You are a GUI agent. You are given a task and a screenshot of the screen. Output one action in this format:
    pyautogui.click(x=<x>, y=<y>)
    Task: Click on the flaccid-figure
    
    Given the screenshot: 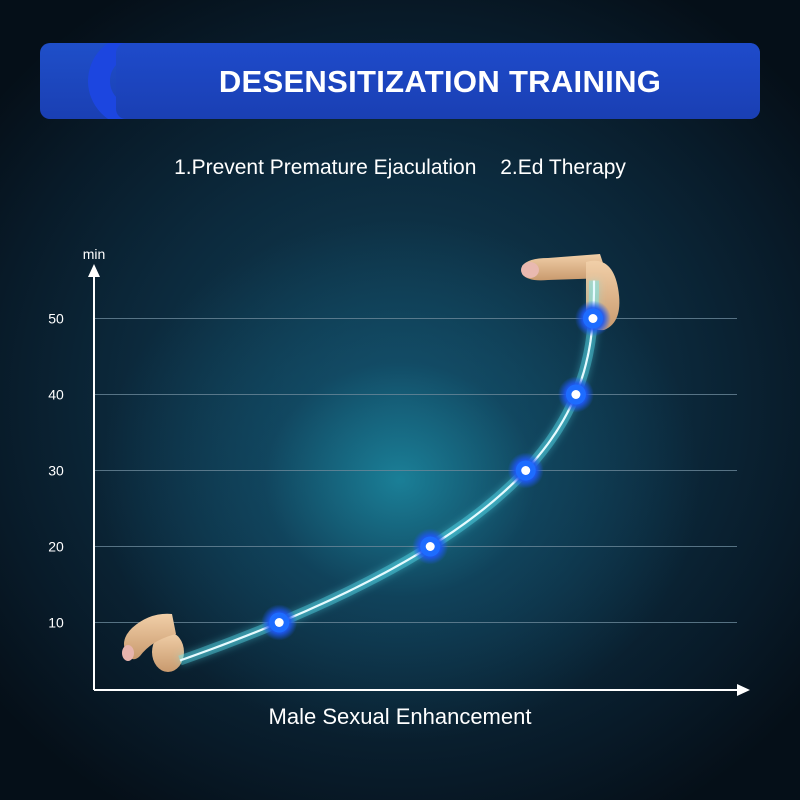 What is the action you would take?
    pyautogui.click(x=153, y=642)
    